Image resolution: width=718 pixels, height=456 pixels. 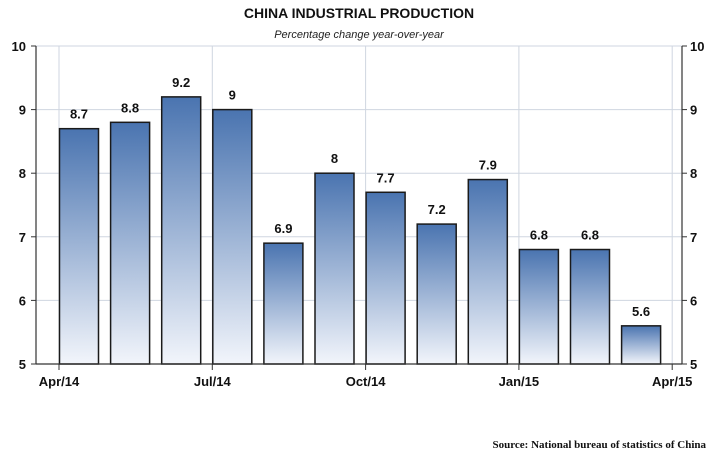 What do you see at coordinates (366, 381) in the screenshot?
I see `x-tick-label: Oct/14` at bounding box center [366, 381].